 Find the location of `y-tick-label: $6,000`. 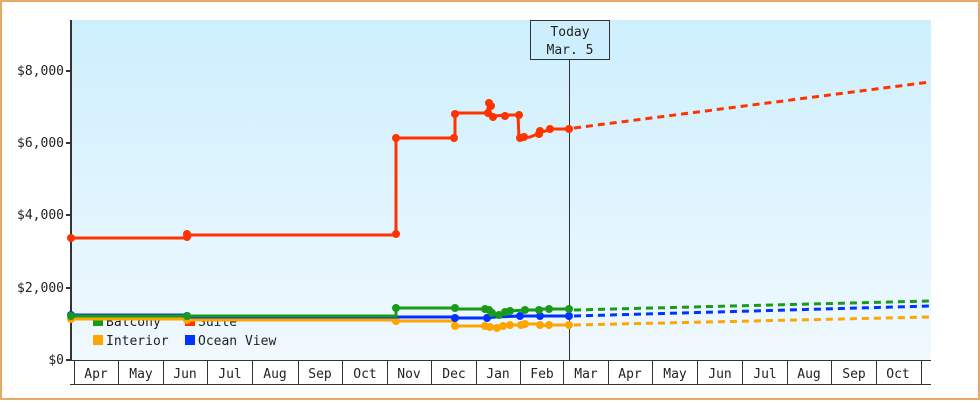

y-tick-label: $6,000 is located at coordinates (40, 143).